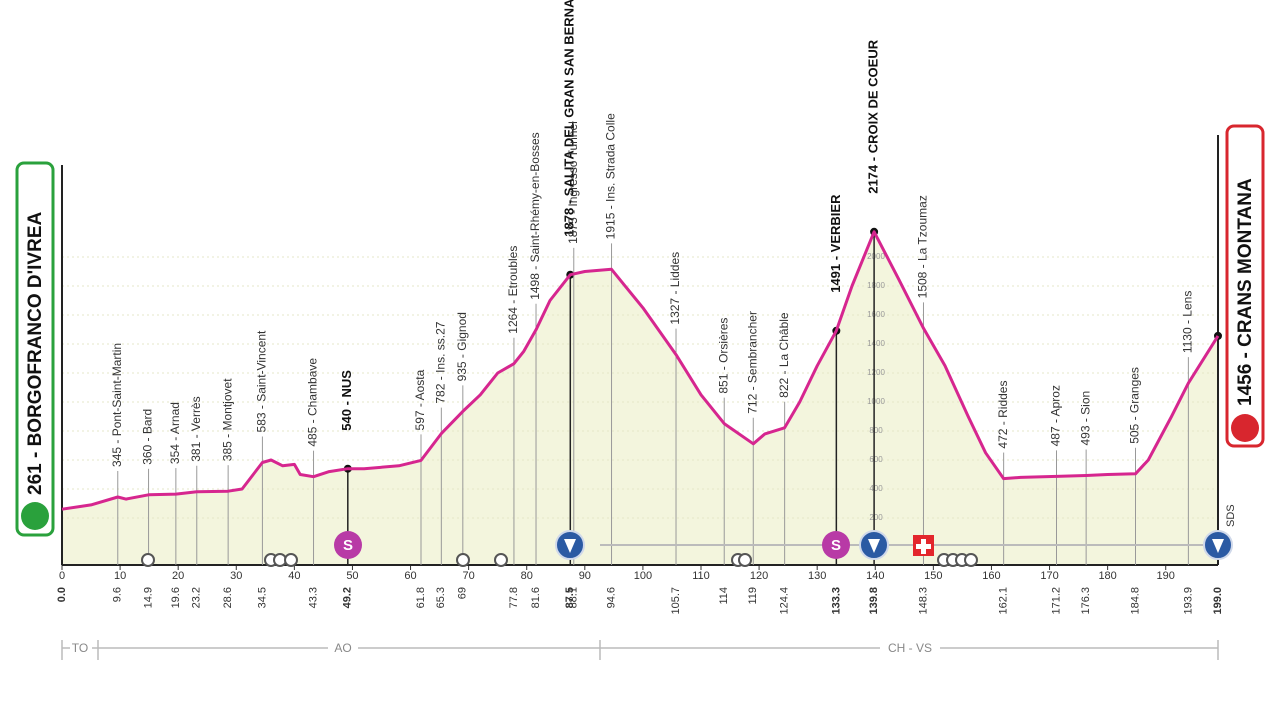 This screenshot has width=1280, height=725. Describe the element at coordinates (910, 648) in the screenshot. I see `region-label: CH - VS` at that location.